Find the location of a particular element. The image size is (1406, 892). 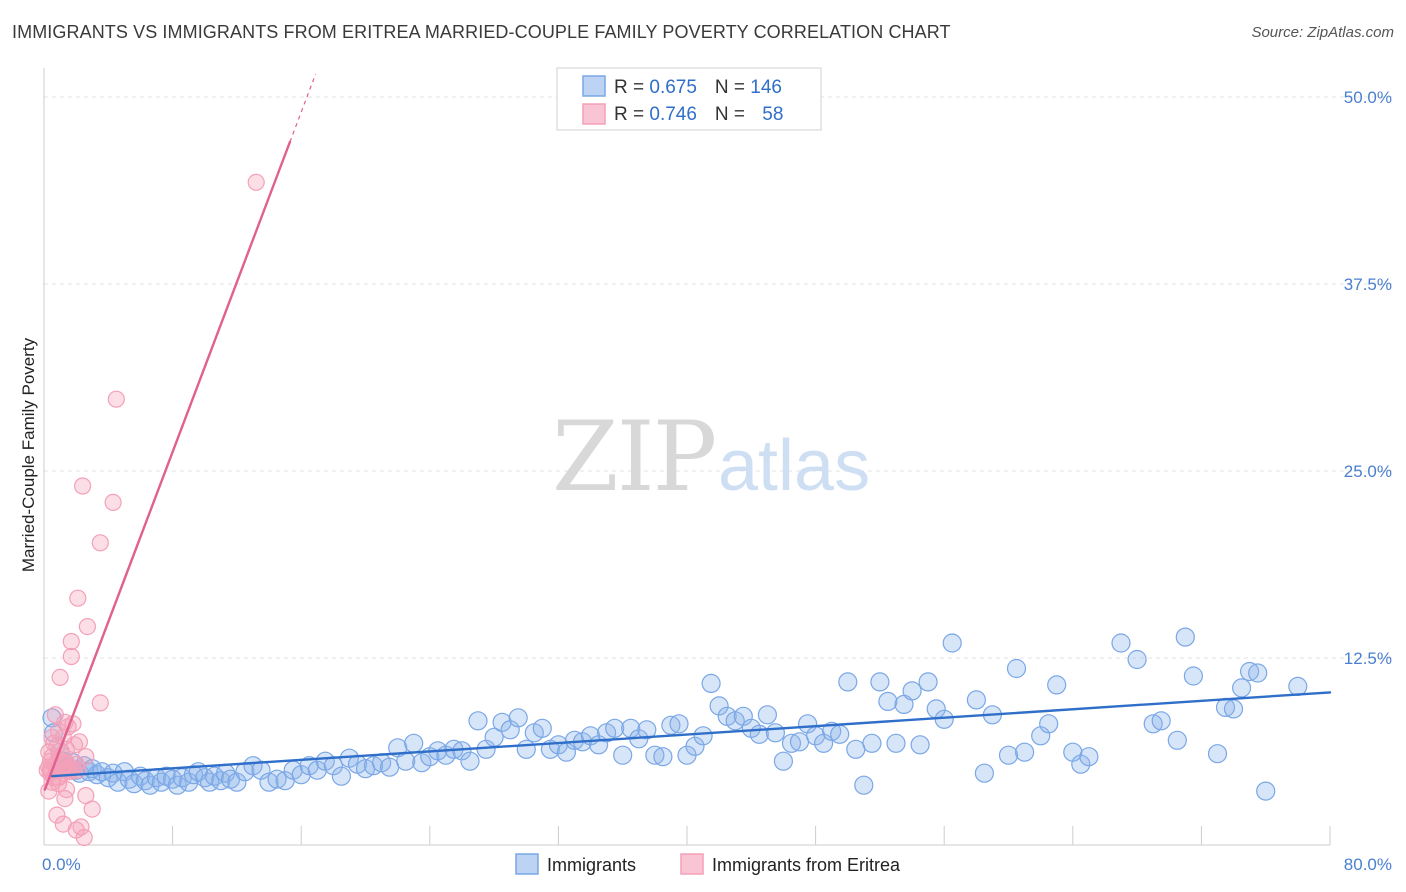

watermark-atlas: atlas is located at coordinates (794, 466).